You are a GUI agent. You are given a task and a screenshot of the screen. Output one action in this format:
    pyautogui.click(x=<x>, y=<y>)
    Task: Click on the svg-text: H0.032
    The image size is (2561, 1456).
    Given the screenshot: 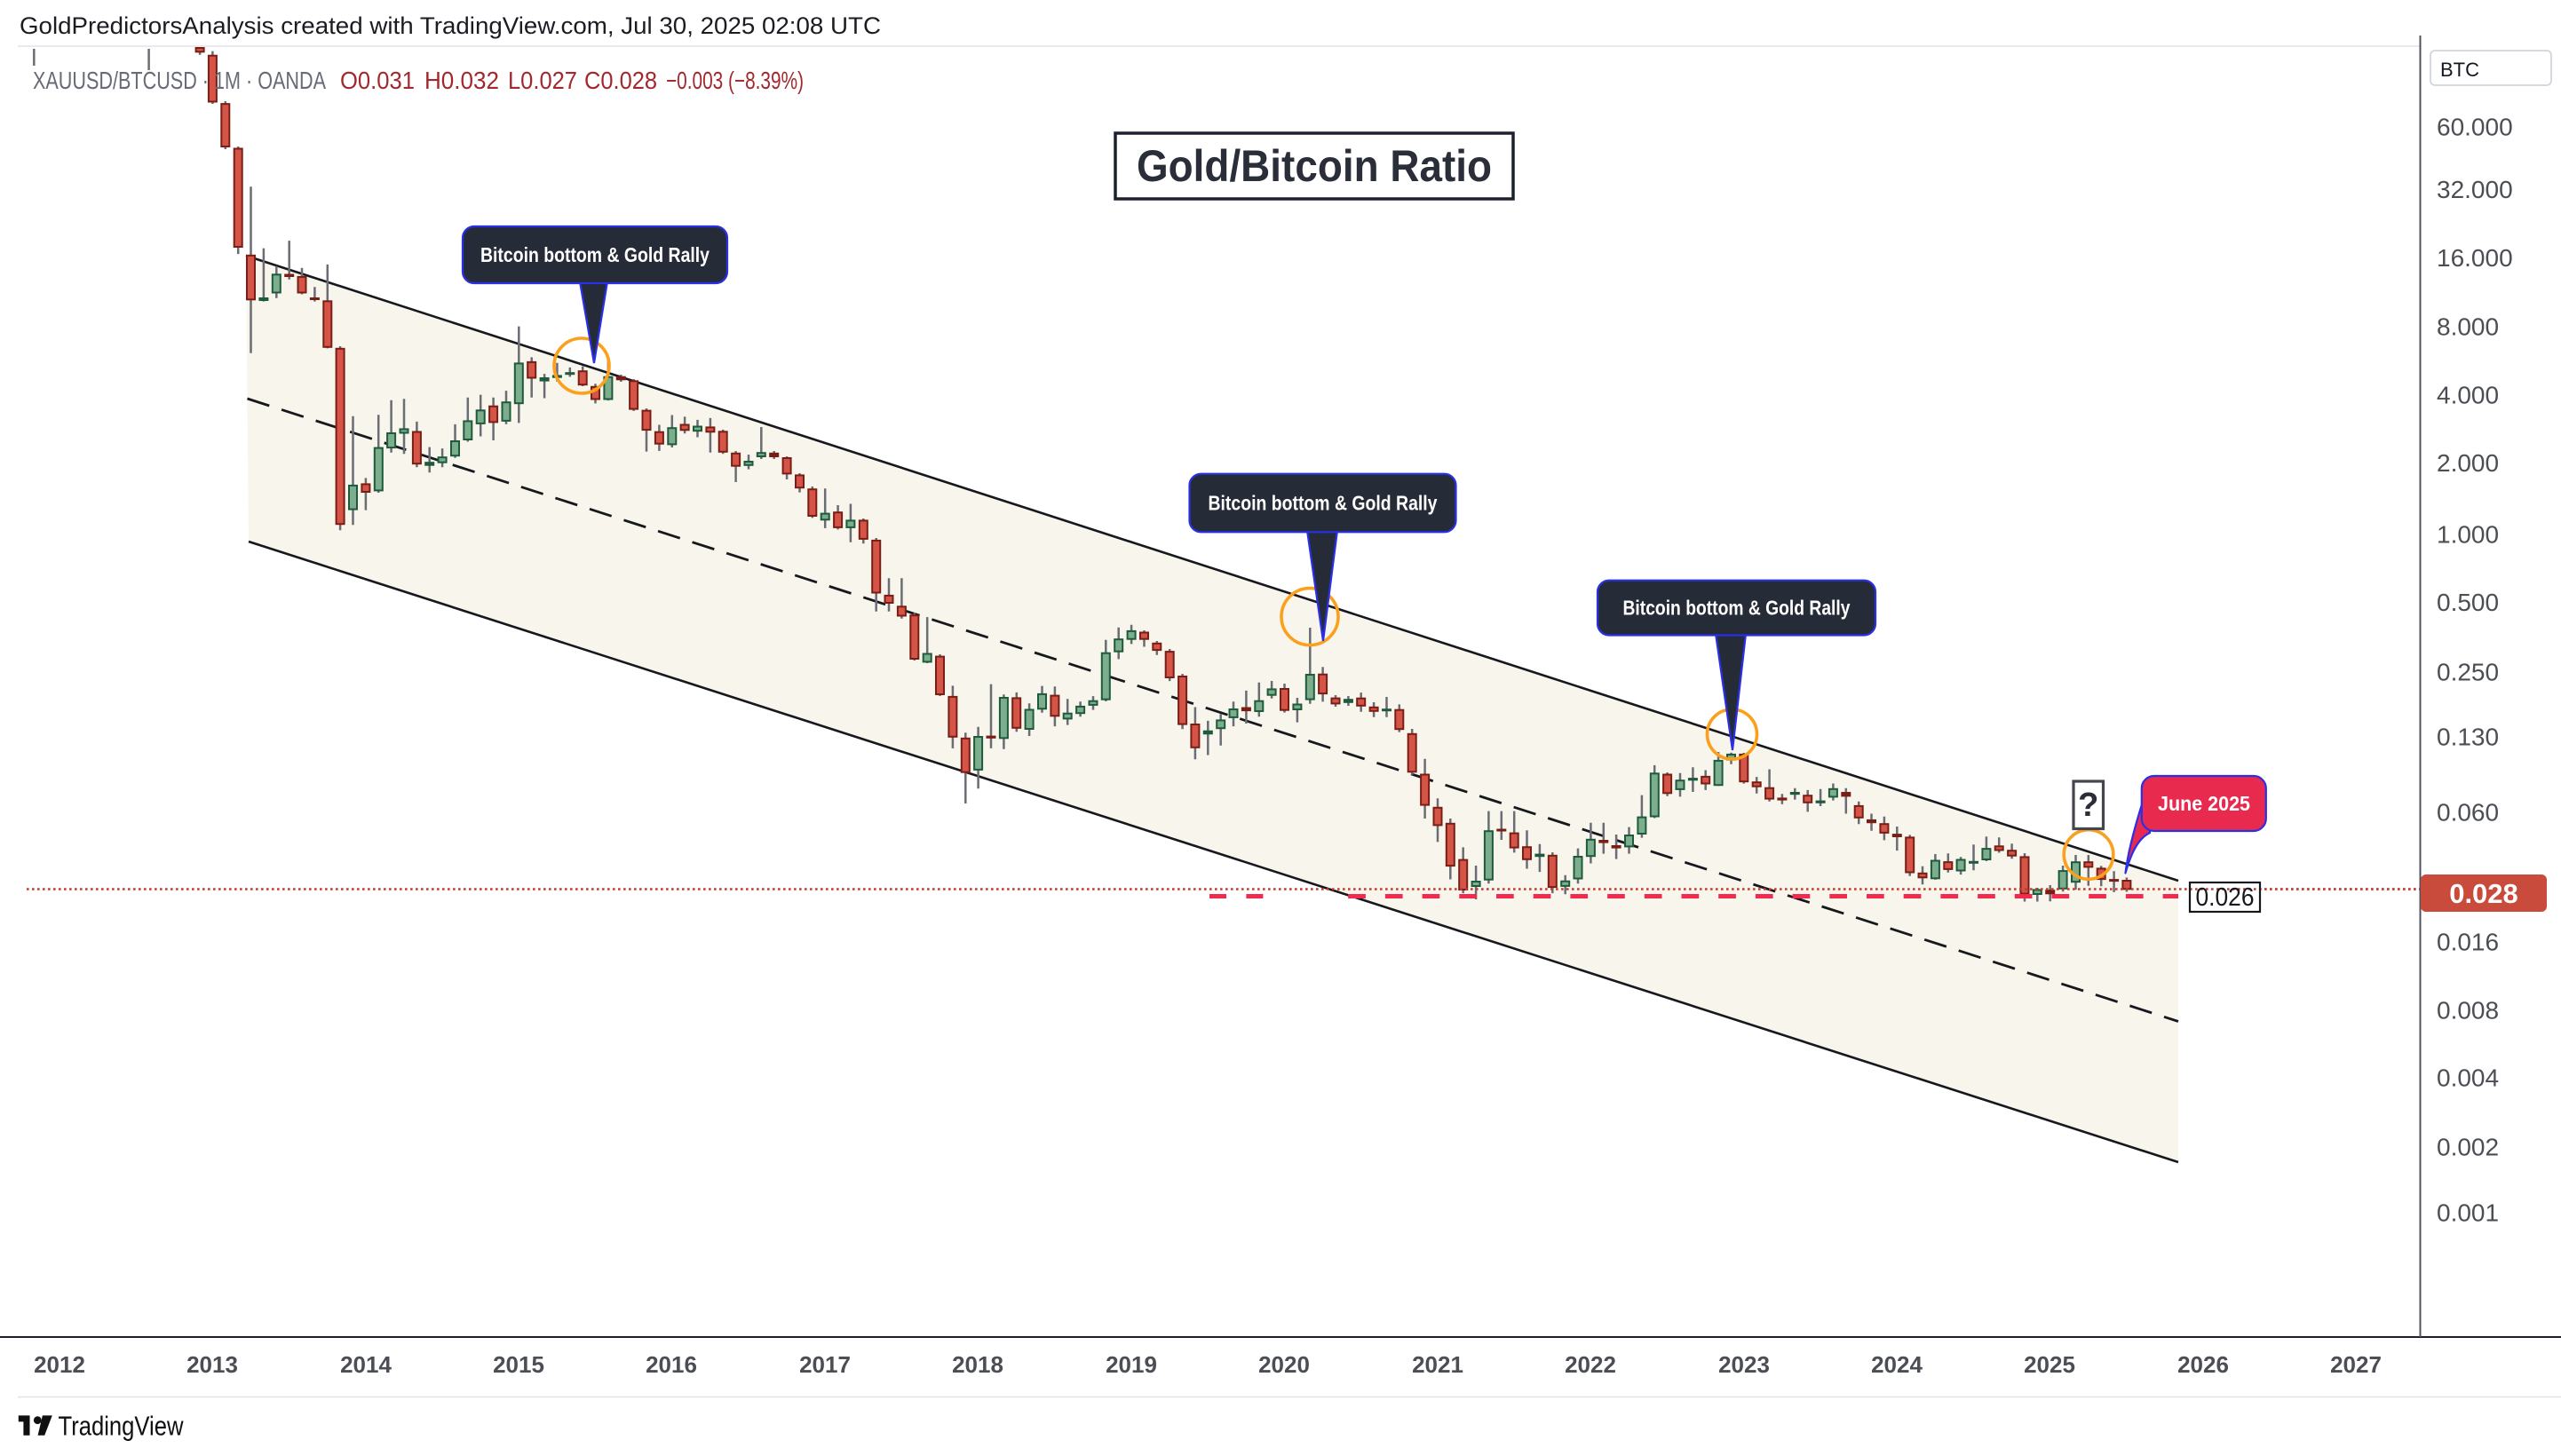 What is the action you would take?
    pyautogui.click(x=461, y=80)
    